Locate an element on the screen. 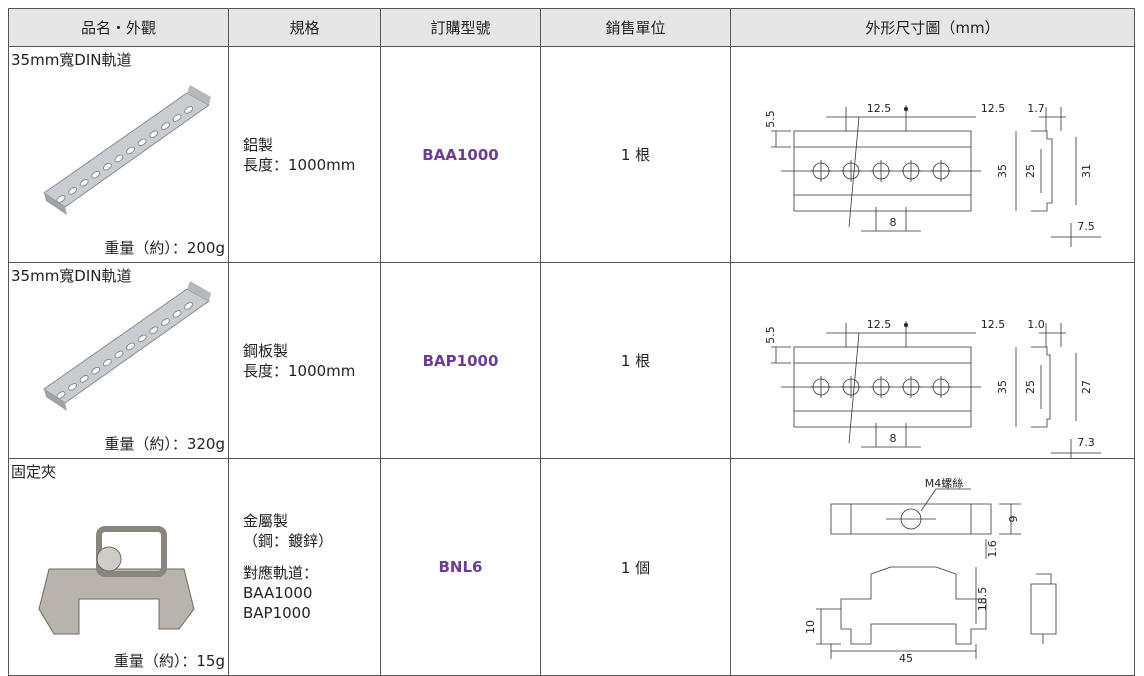 The width and height of the screenshot is (1144, 676). spec-line: BAP1000 is located at coordinates (277, 613).